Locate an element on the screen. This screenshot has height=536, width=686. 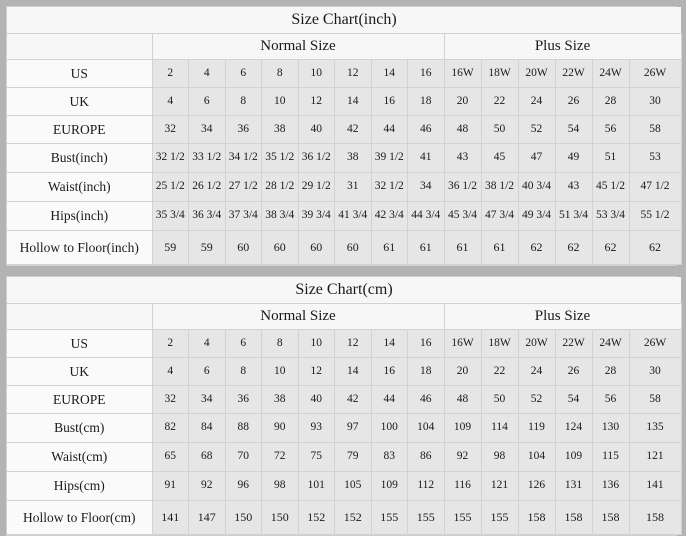
table-cell: 16W is located at coordinates (462, 343).